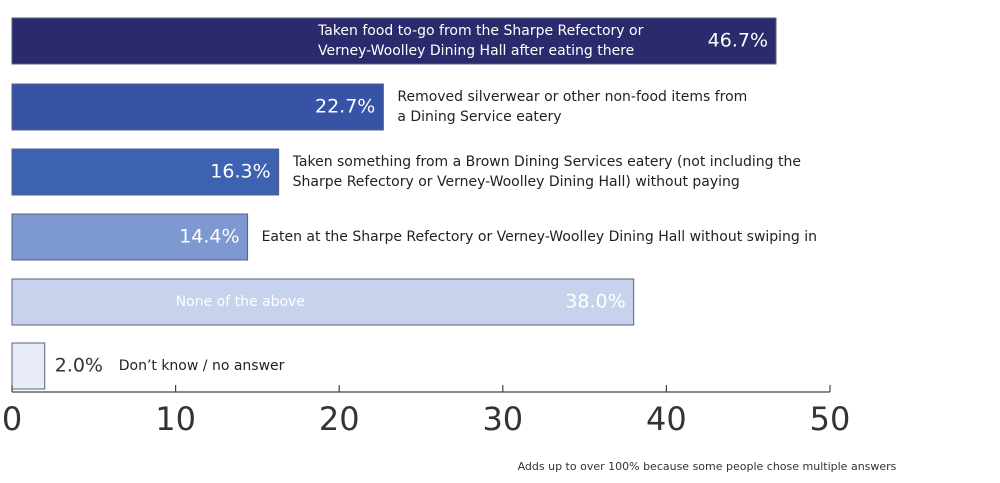 The height and width of the screenshot is (483, 1000). I want to click on x-tick-label: 30, so click(502, 419).